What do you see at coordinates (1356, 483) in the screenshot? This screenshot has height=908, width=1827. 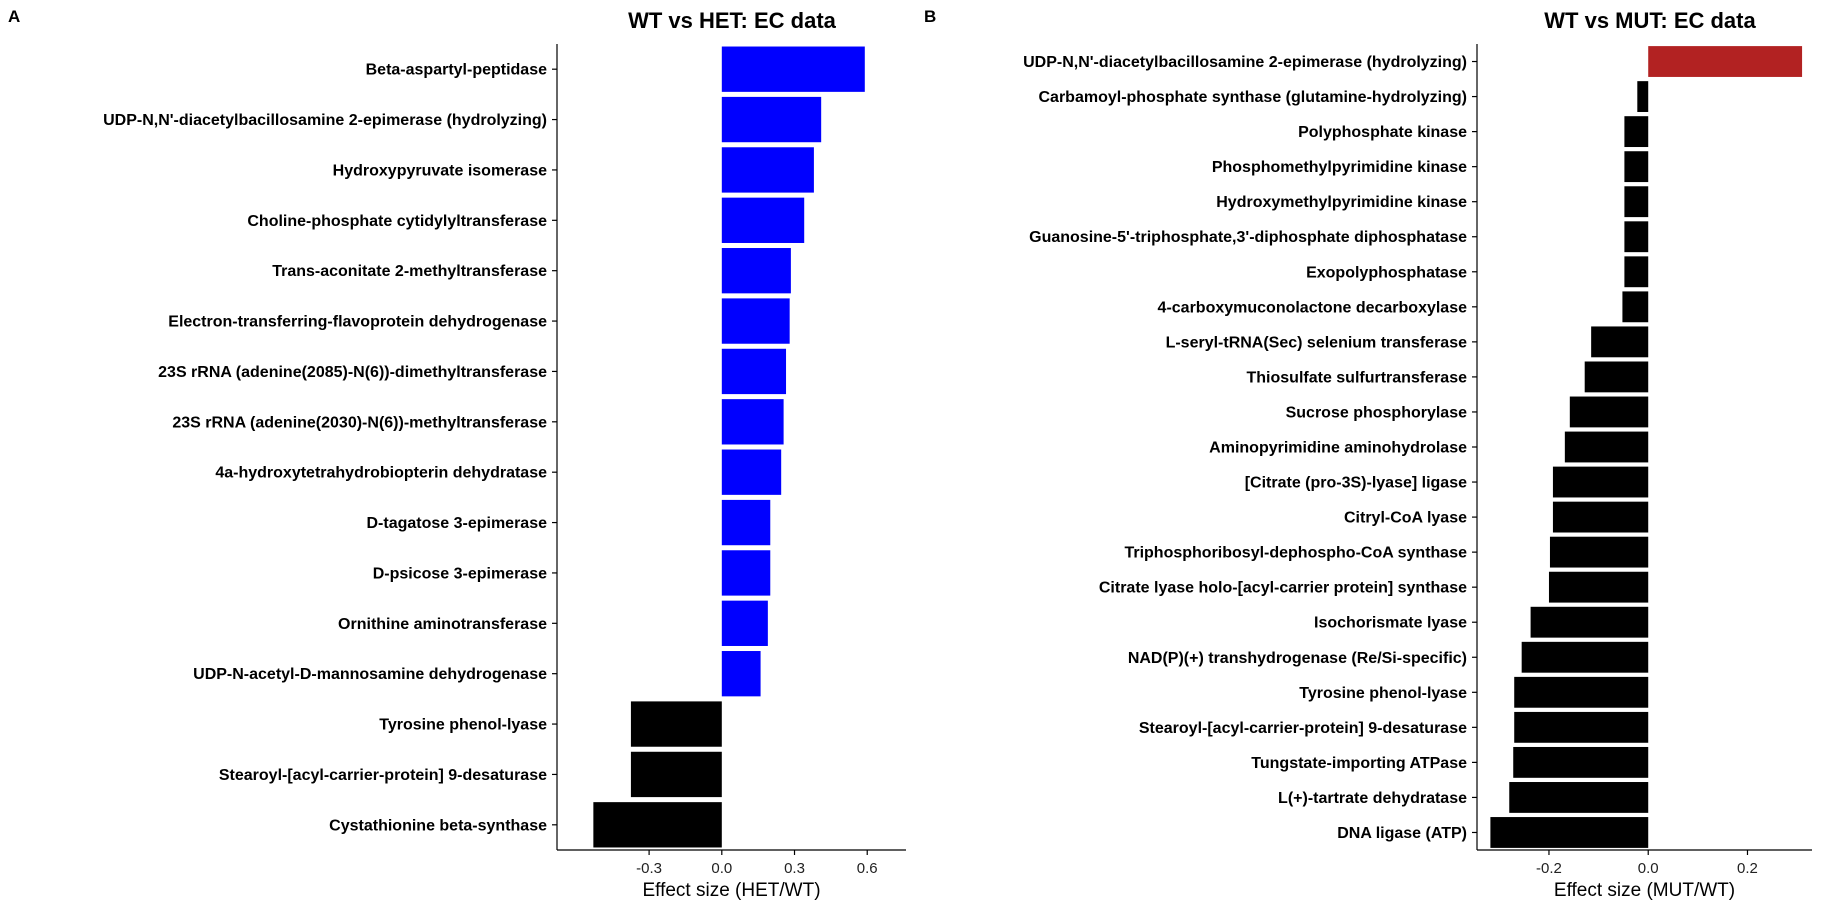 I see `category-label: [Citrate (pro-3S)-lyase] ligase` at bounding box center [1356, 483].